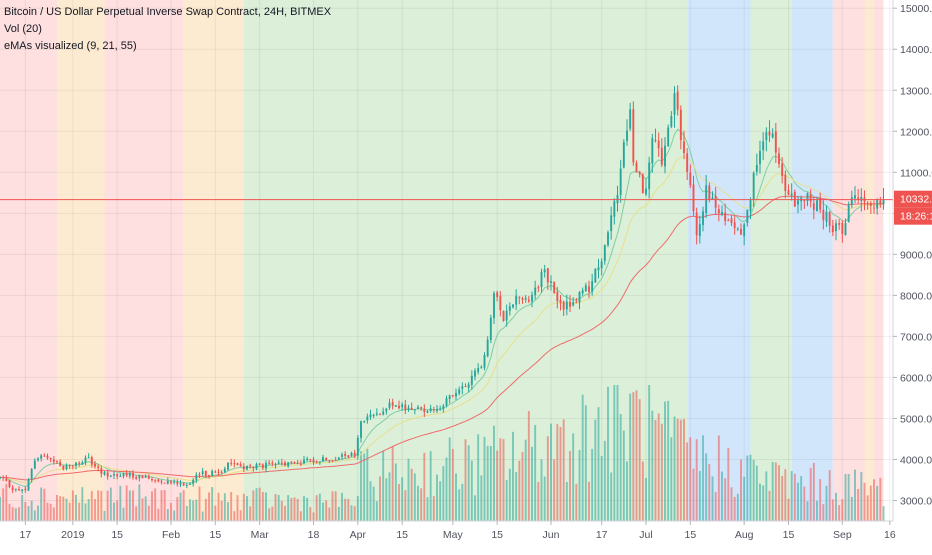 Image resolution: width=932 pixels, height=555 pixels. I want to click on regime-band, so click(81, 260).